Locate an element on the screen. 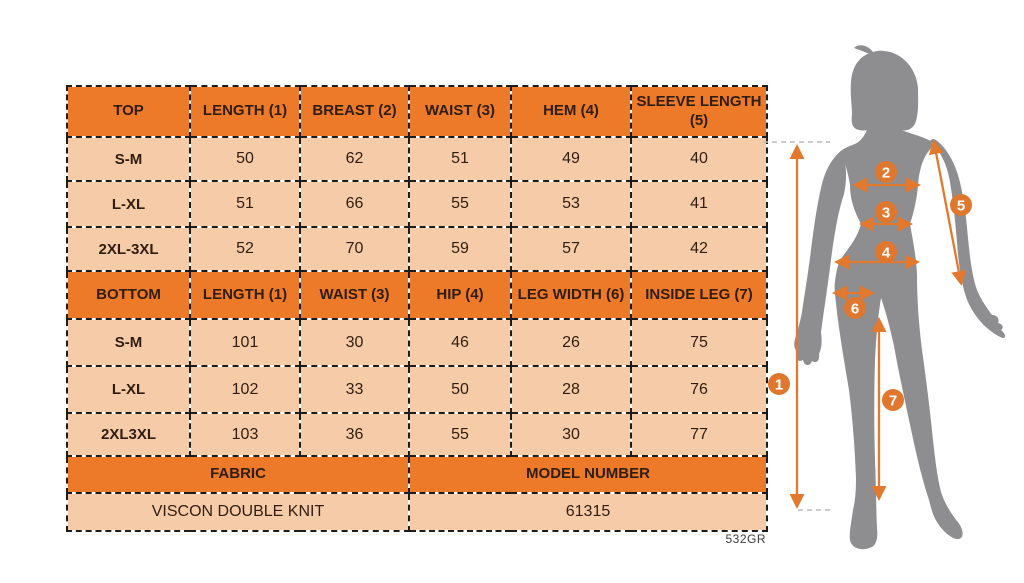 The image size is (1024, 583). value-cell: 52 is located at coordinates (245, 249).